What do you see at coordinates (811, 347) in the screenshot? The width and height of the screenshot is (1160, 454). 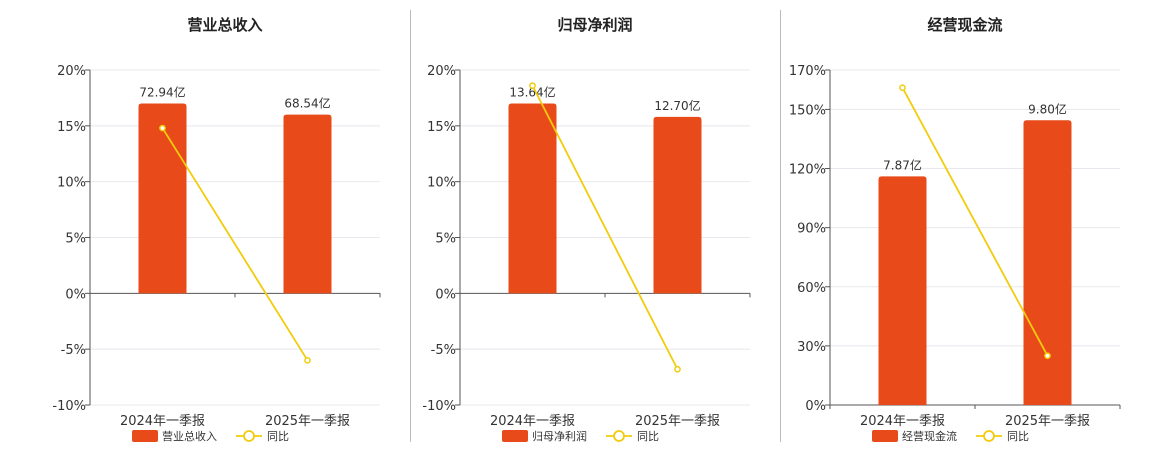 I see `y-tick-label: 30%` at bounding box center [811, 347].